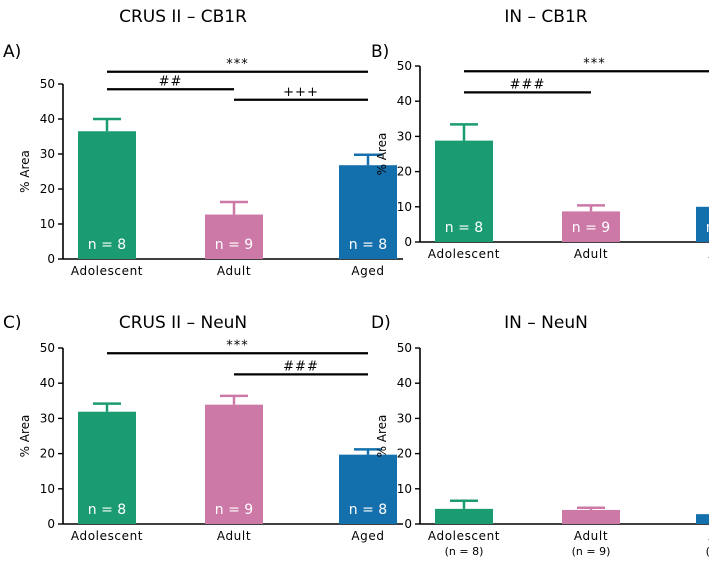 This screenshot has height=561, width=709. I want to click on panel-1-y-tick-label: 40, so click(404, 101).